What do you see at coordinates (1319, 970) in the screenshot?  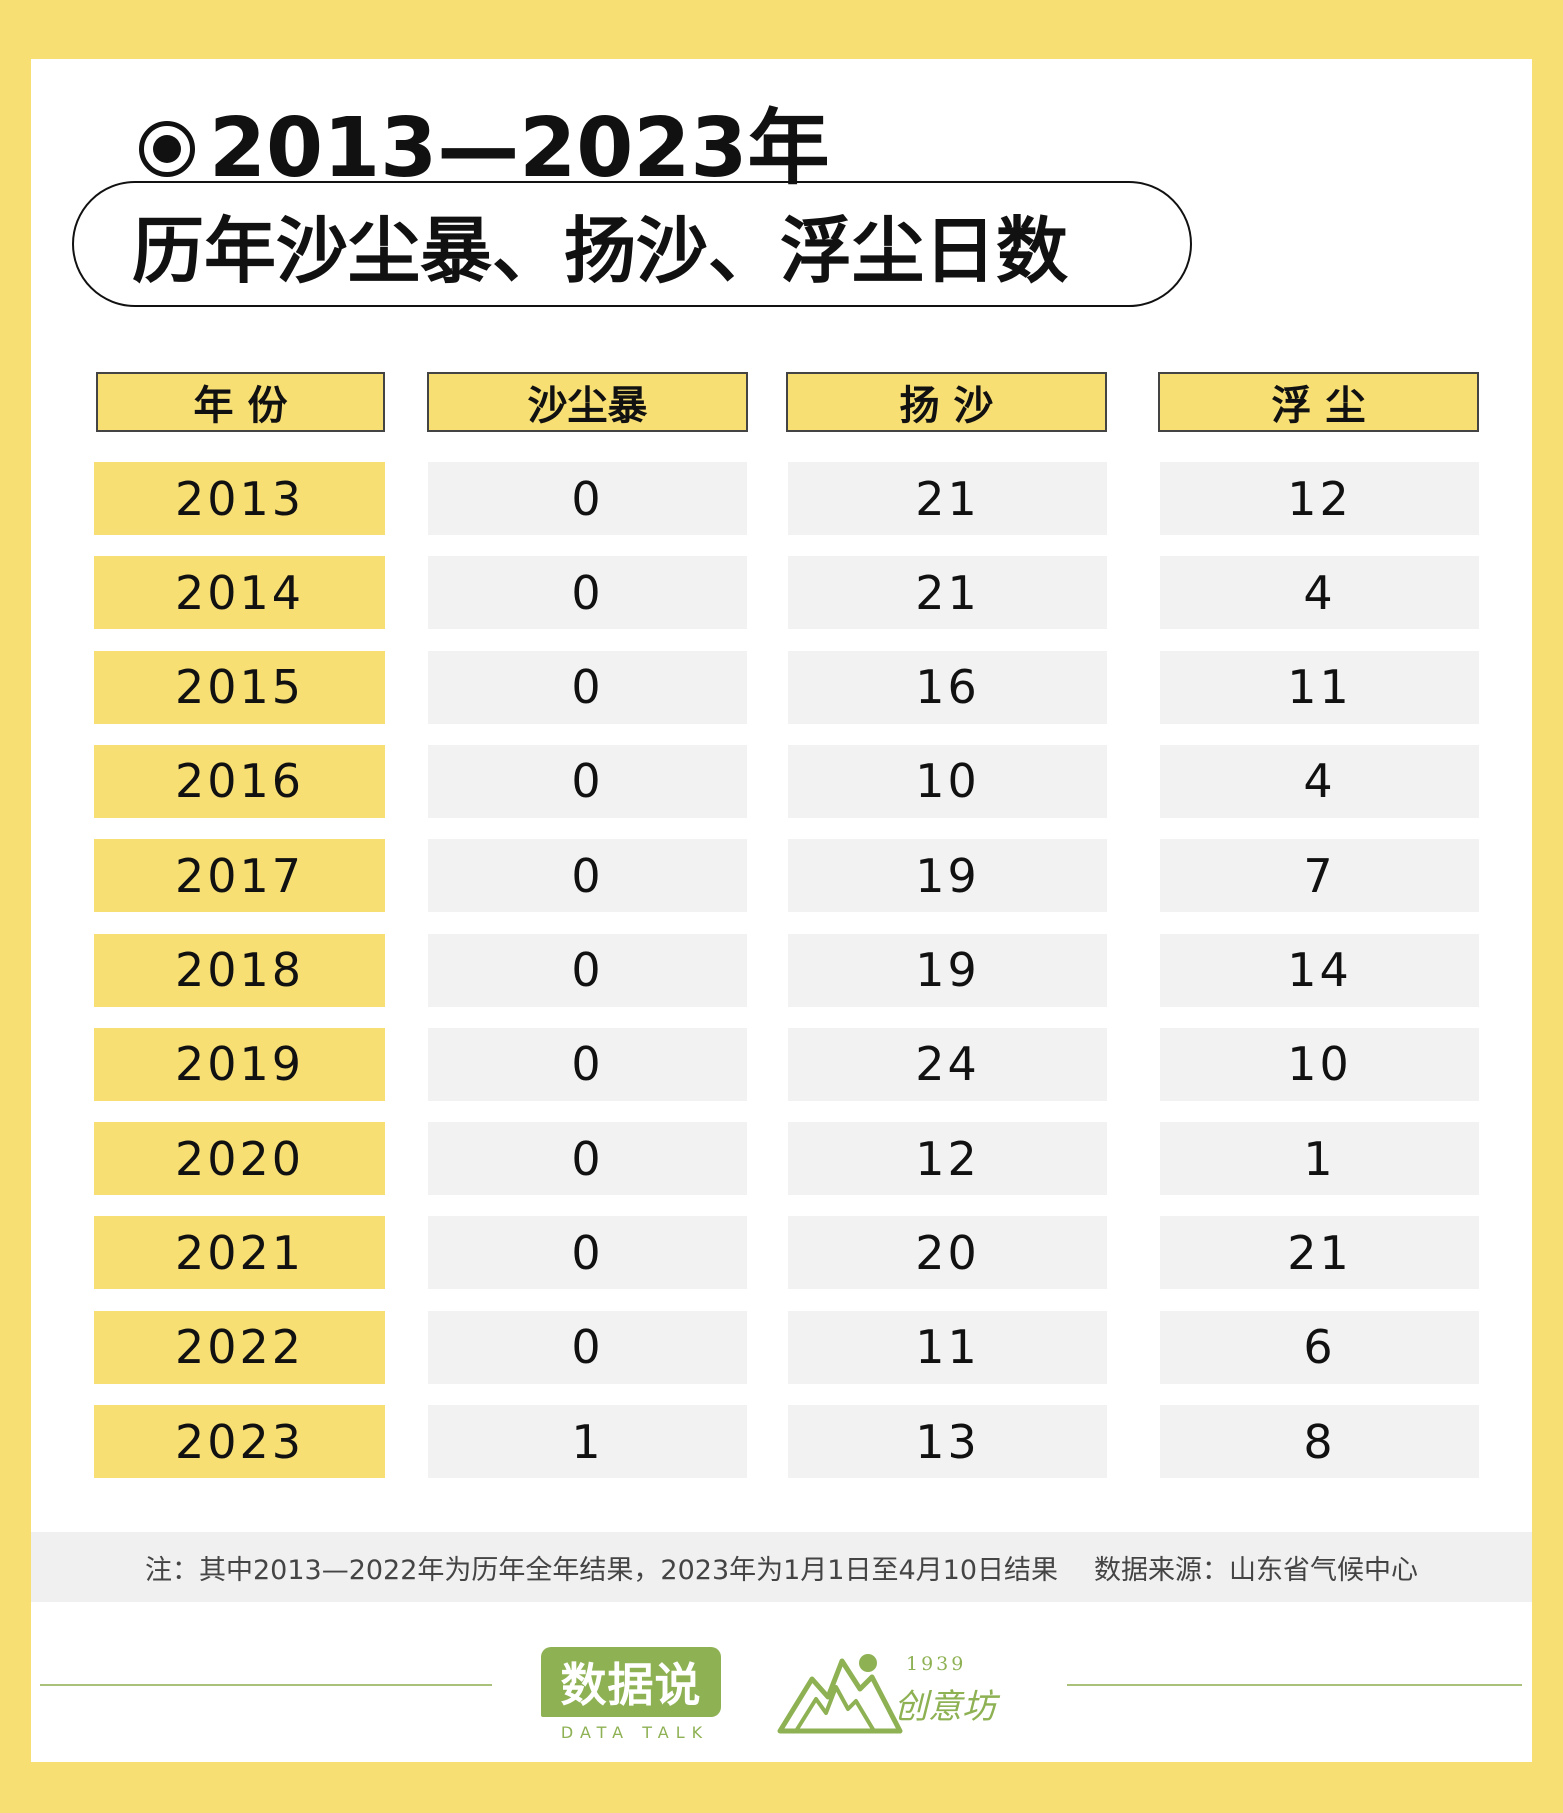 I see `cell-floating-dust: 14` at bounding box center [1319, 970].